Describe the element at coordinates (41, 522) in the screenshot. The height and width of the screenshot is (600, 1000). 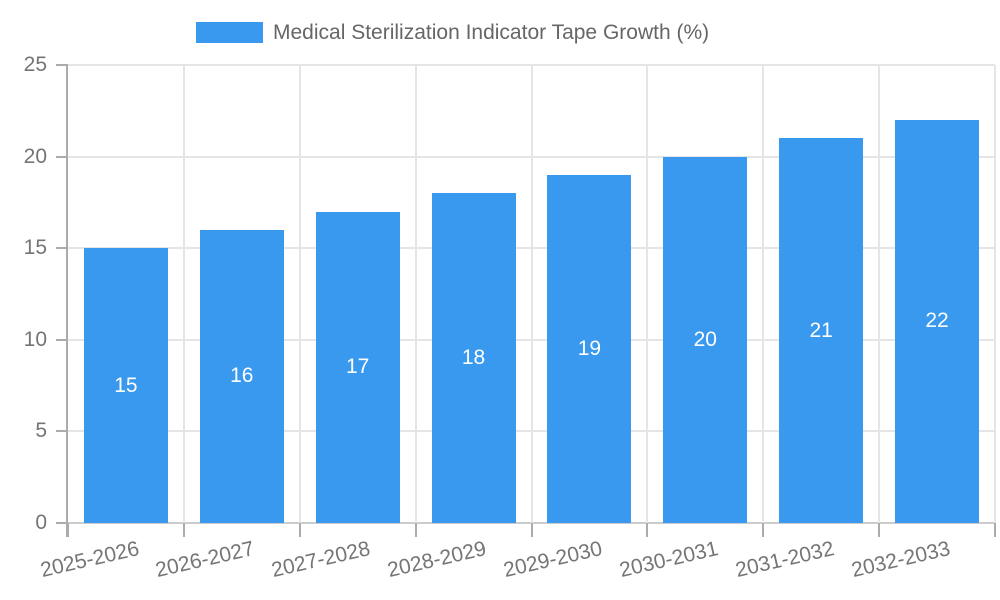
I see `y-axis-tick-label: 0` at that location.